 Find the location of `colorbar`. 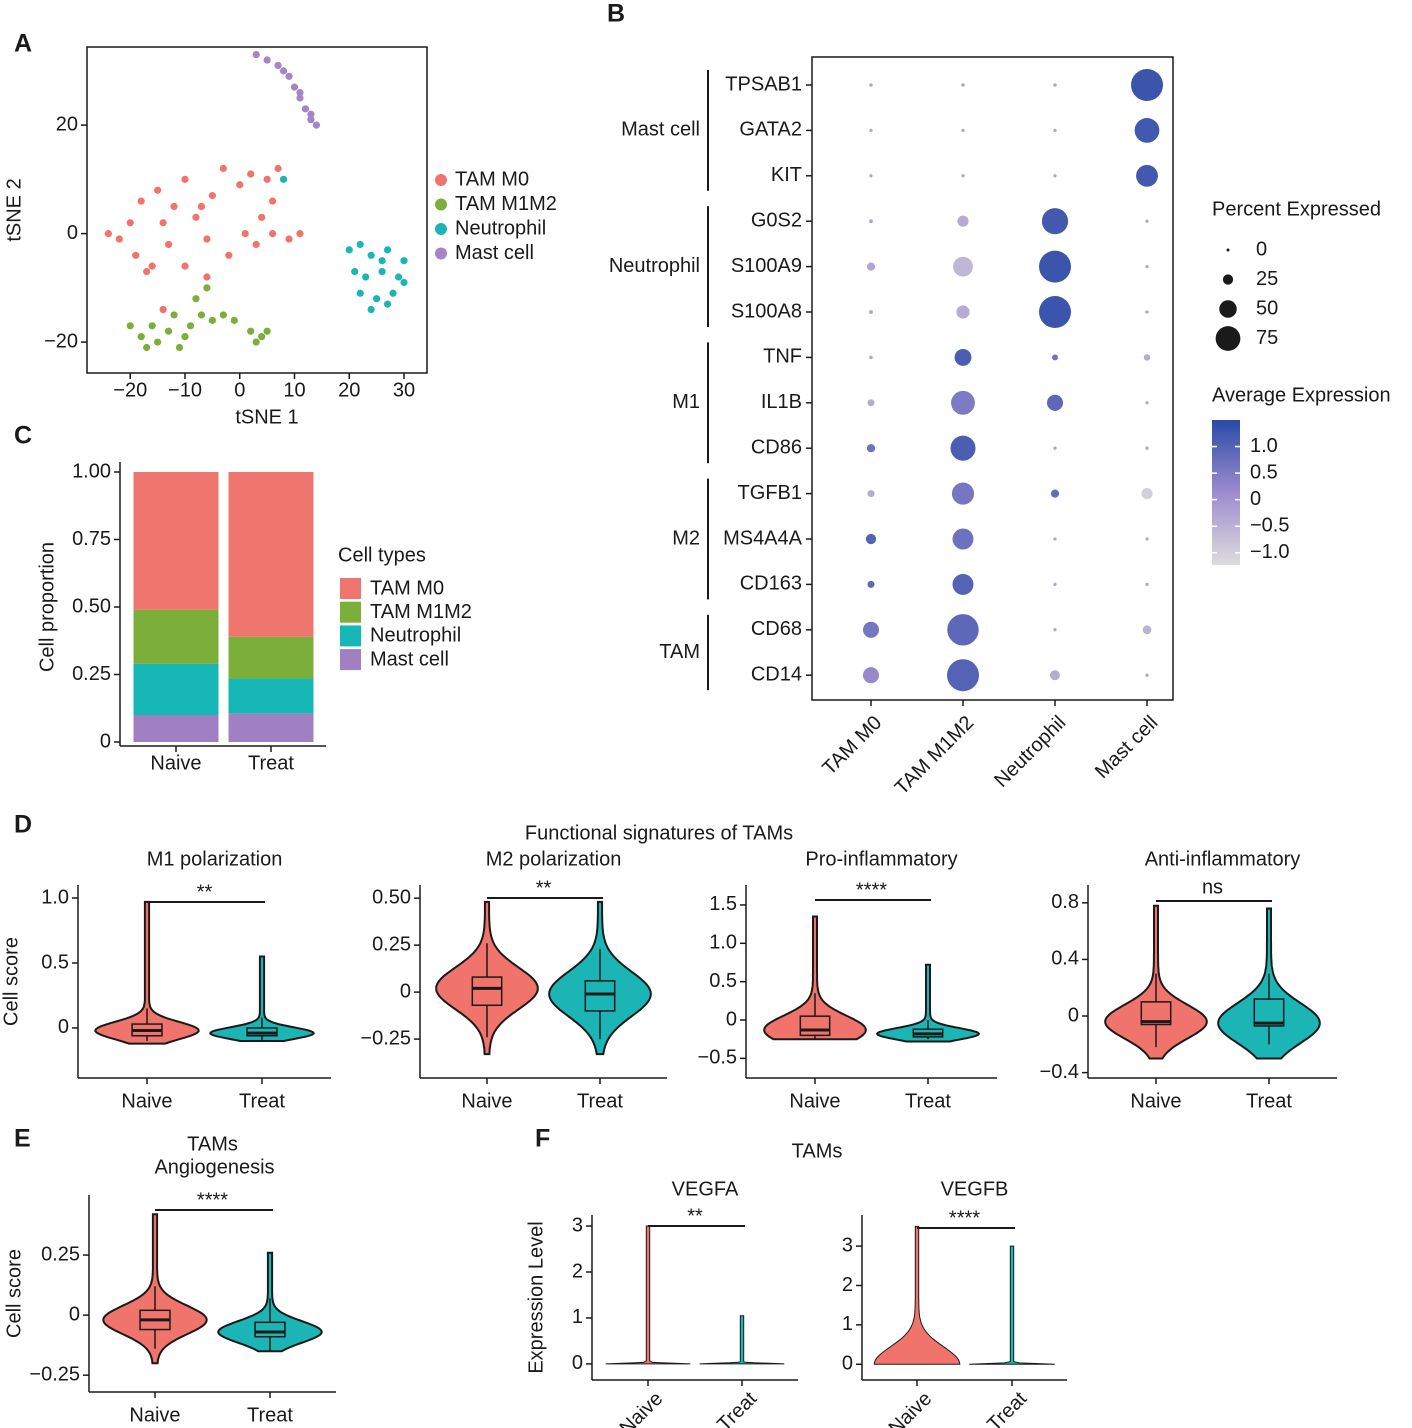

colorbar is located at coordinates (1226, 492).